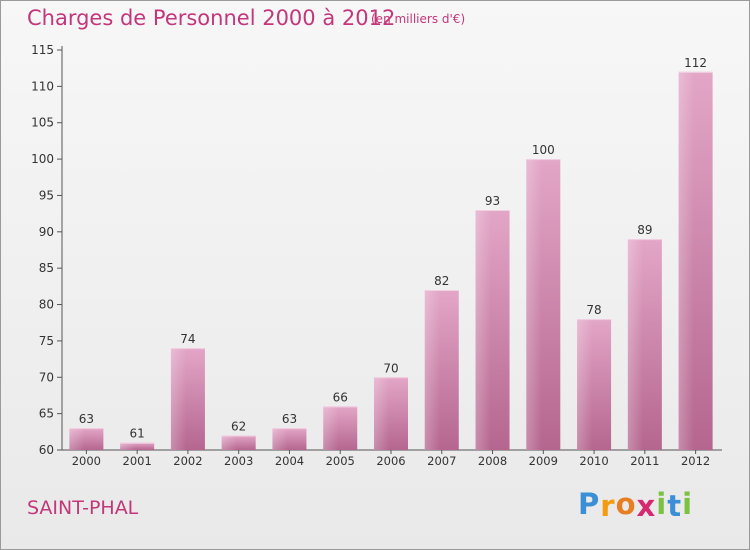  Describe the element at coordinates (187, 339) in the screenshot. I see `data-label: 74` at that location.